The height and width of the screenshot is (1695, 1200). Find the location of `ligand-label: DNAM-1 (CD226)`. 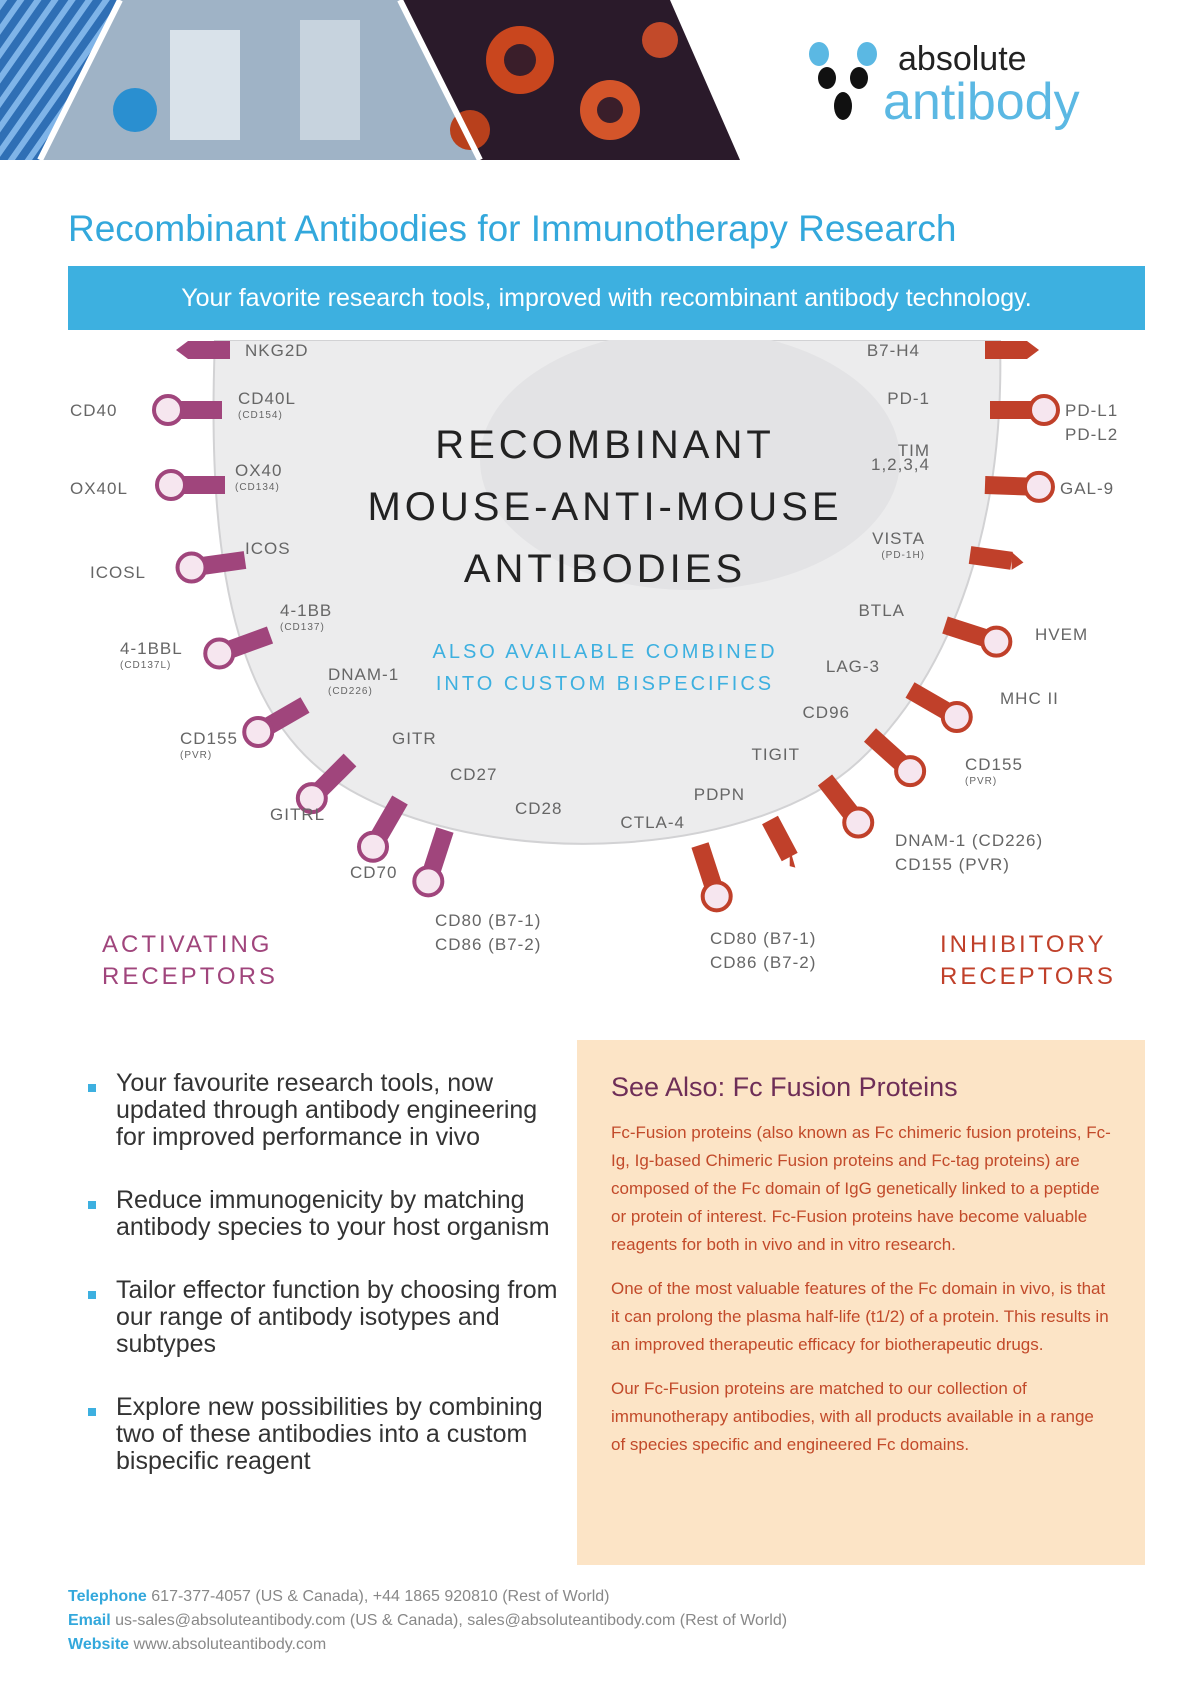

ligand-label: DNAM-1 (CD226) is located at coordinates (969, 840).